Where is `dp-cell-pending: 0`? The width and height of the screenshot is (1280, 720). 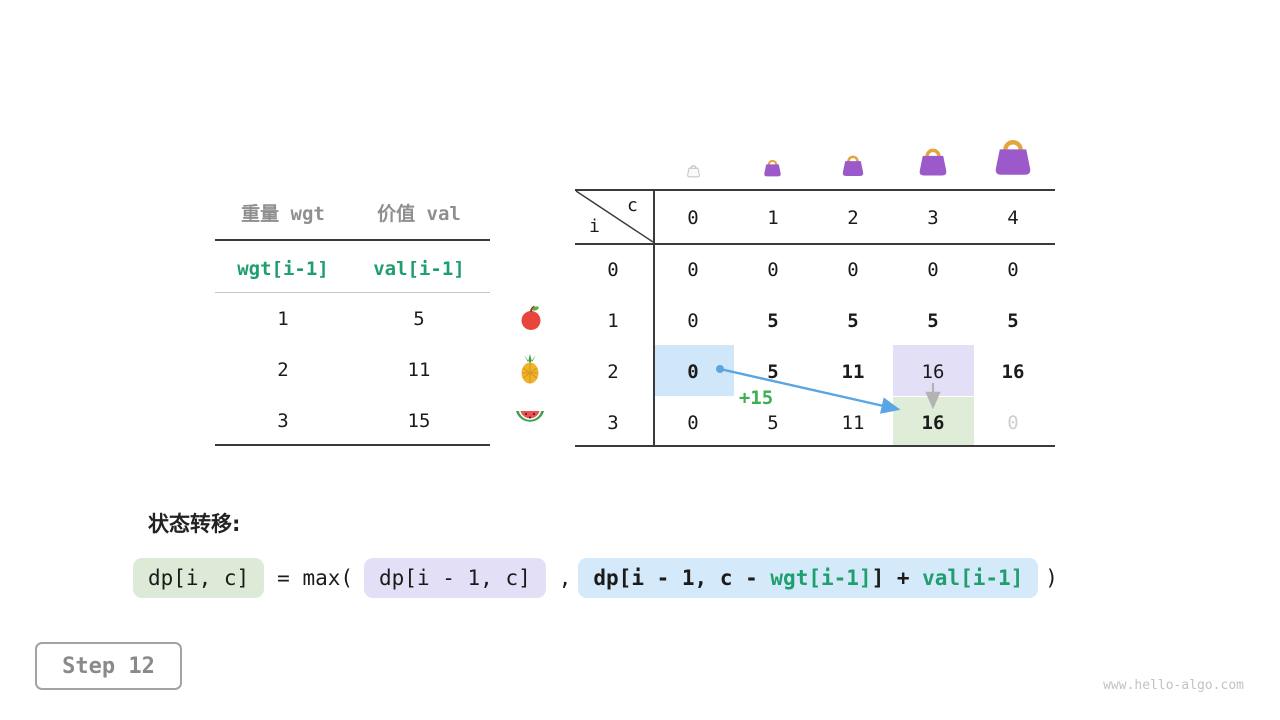 dp-cell-pending: 0 is located at coordinates (1013, 422).